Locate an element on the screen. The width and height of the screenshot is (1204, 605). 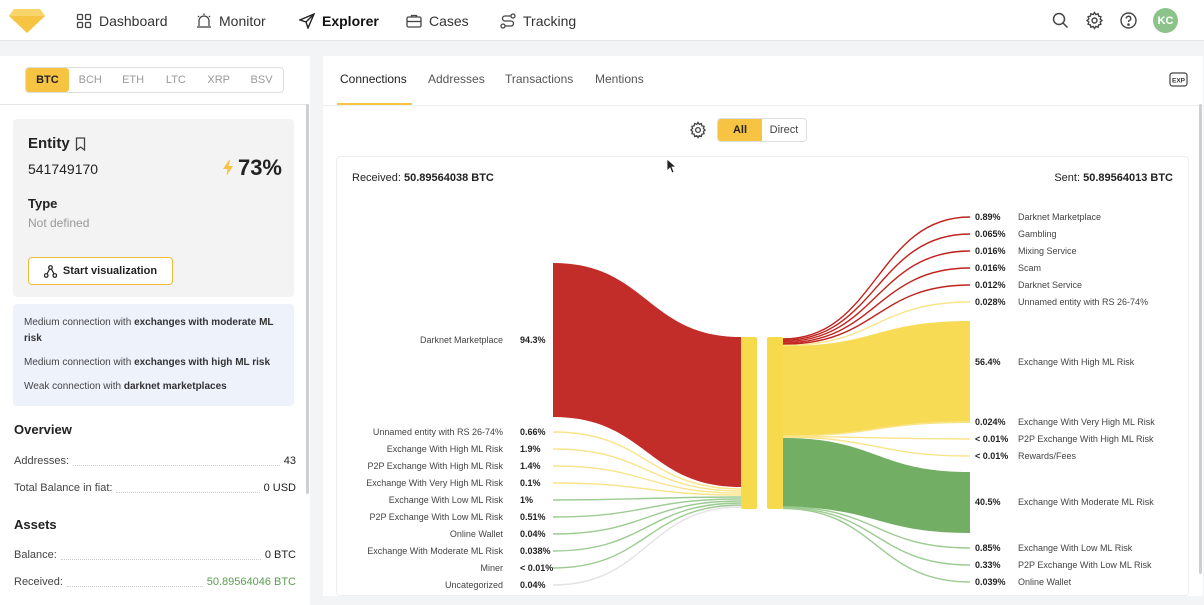
tab-mentions: Mentions is located at coordinates (619, 79).